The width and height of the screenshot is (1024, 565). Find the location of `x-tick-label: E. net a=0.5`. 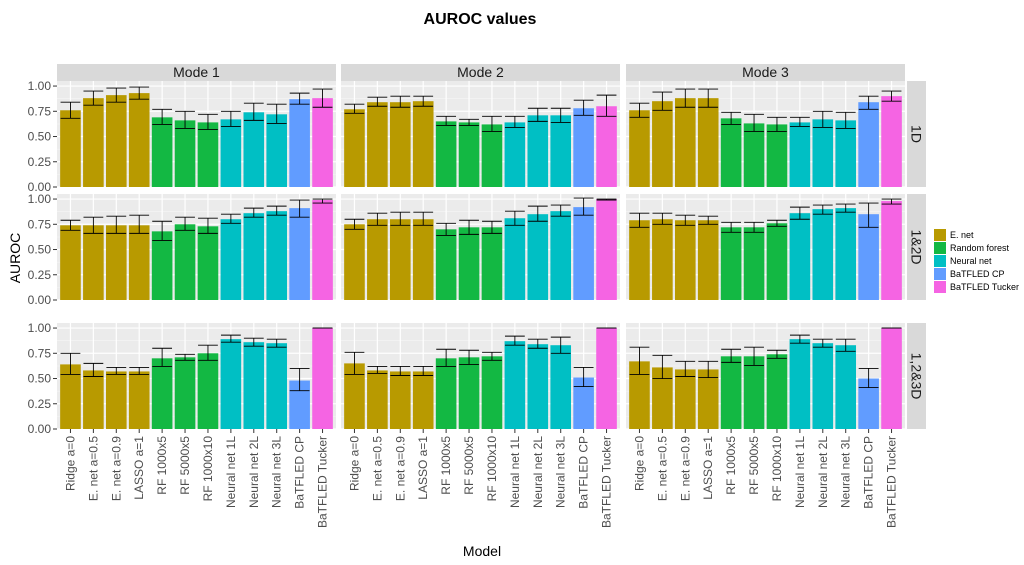

x-tick-label: E. net a=0.5 is located at coordinates (662, 468).